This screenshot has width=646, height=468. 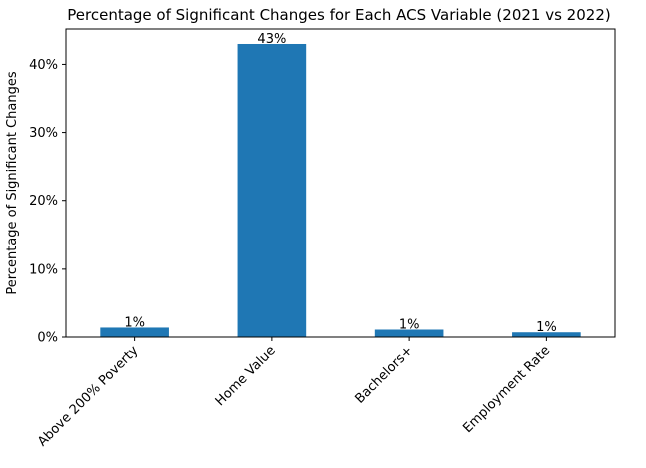 What do you see at coordinates (409, 325) in the screenshot?
I see `data-label-3: 1%` at bounding box center [409, 325].